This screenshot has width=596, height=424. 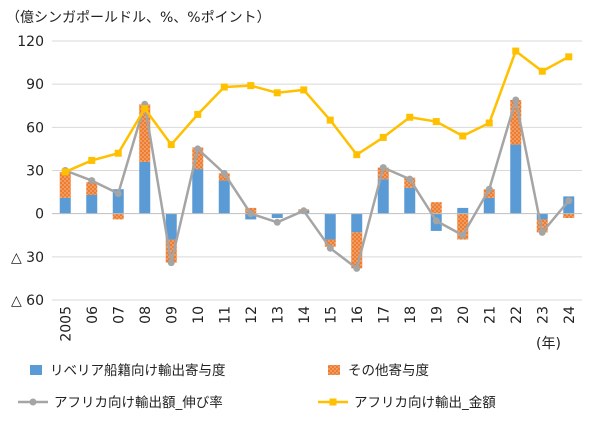 I want to click on x-tick-label: 06, so click(x=93, y=315).